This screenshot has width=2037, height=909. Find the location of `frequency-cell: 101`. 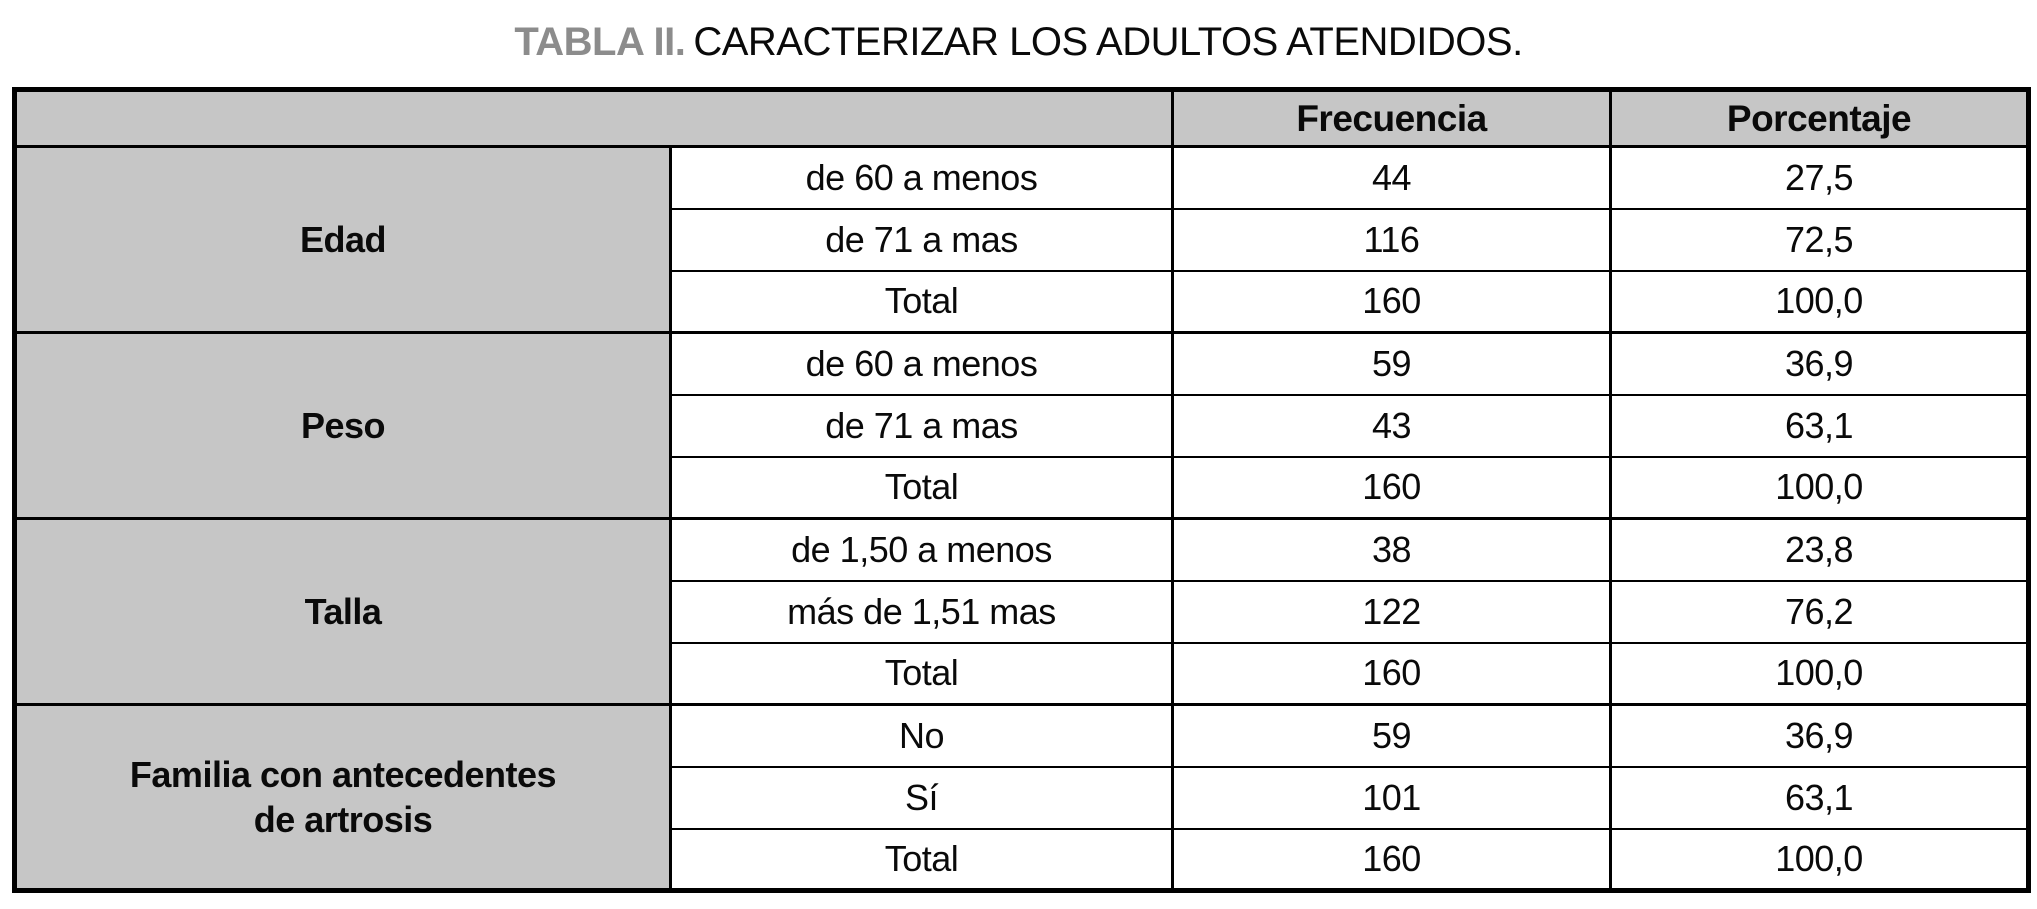

frequency-cell: 101 is located at coordinates (1391, 797).